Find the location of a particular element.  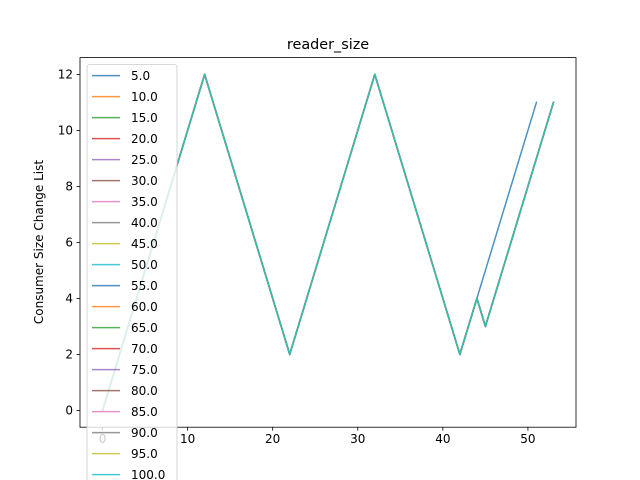

y-tick-label: 0 is located at coordinates (69, 411).